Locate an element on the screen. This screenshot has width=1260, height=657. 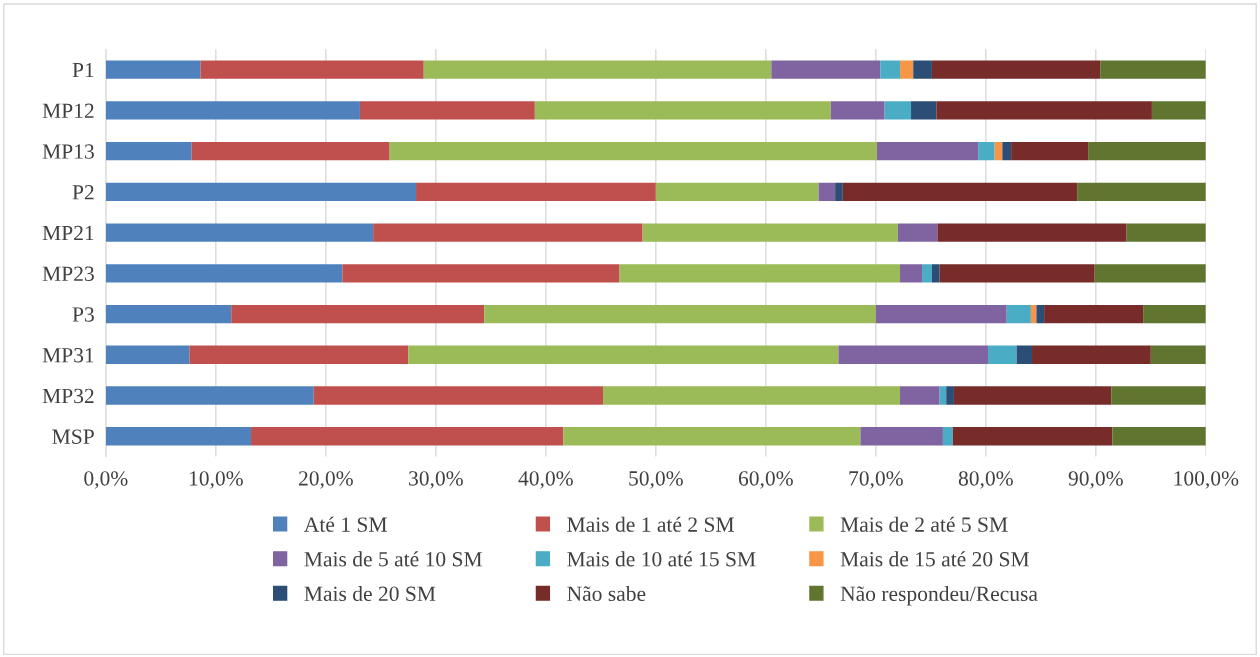
legend-label: Mais de 1 até 2 SM is located at coordinates (650, 524).